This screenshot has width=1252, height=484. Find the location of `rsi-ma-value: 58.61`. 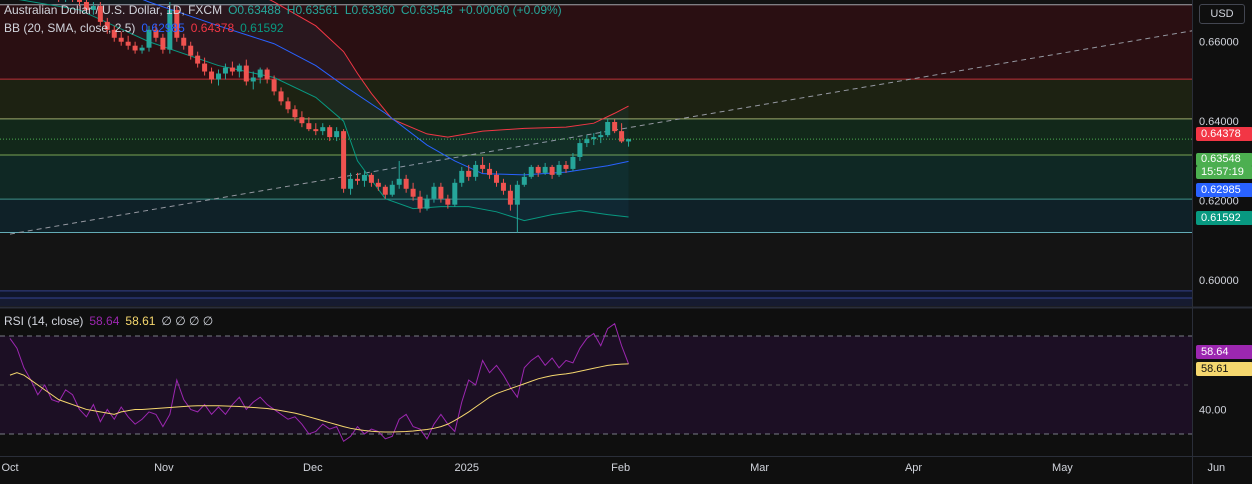

rsi-ma-value: 58.61 is located at coordinates (140, 321).